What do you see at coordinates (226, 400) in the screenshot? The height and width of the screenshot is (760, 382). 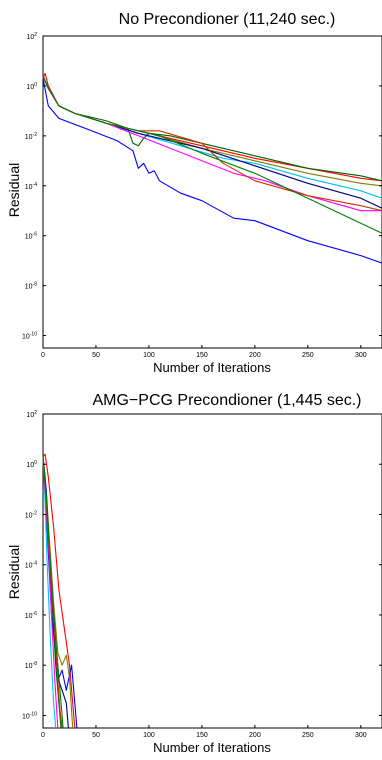 I see `chart-bottom-title: AMG−PCG Precondioner (1,445 sec.)` at bounding box center [226, 400].